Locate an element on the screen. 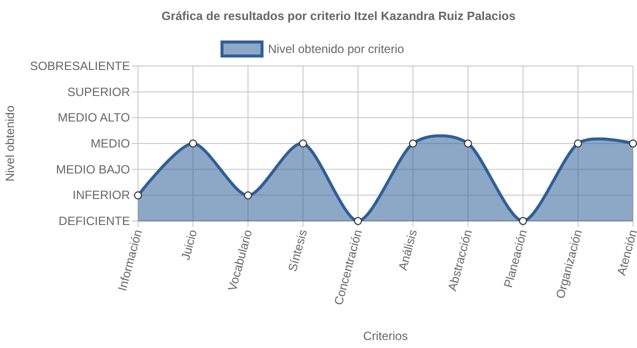  x-tick-label: Atención is located at coordinates (625, 252).